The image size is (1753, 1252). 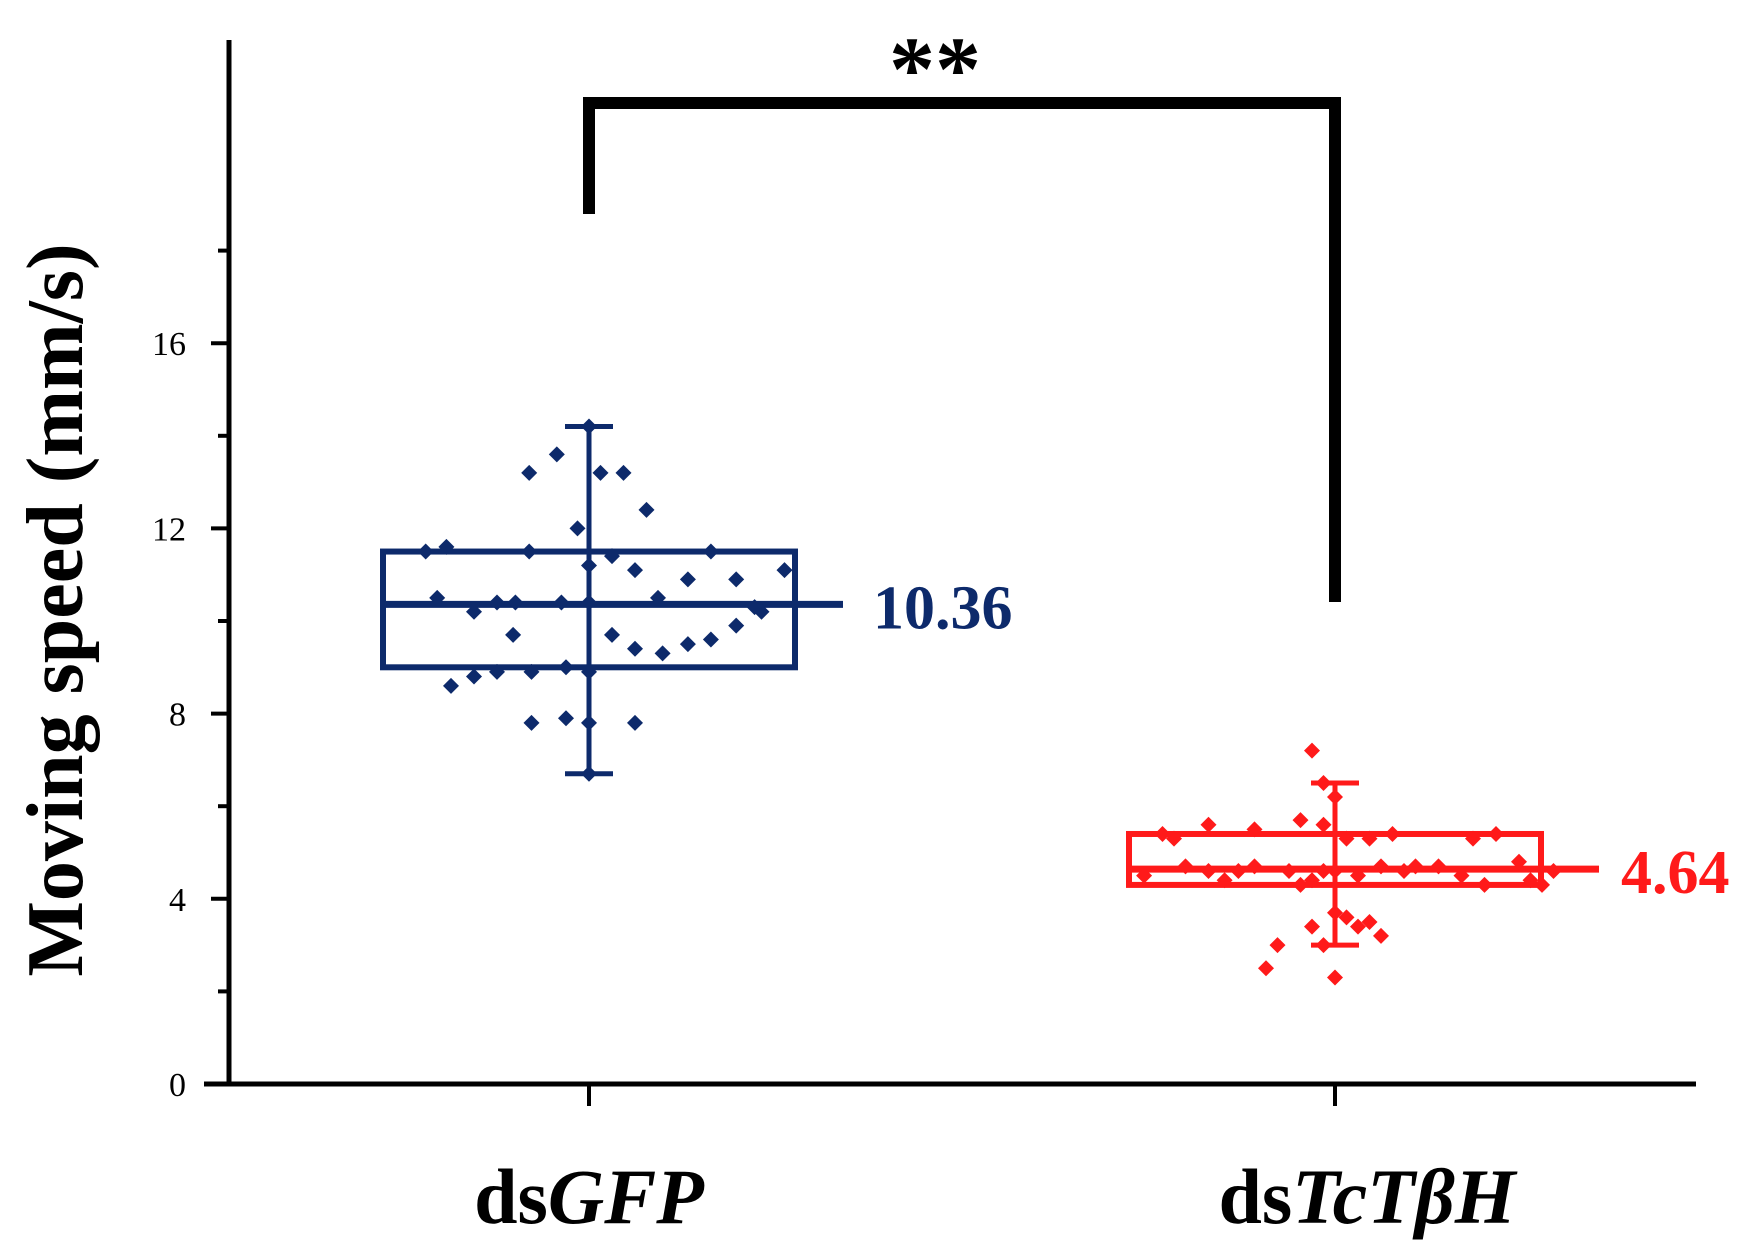 What do you see at coordinates (589, 1196) in the screenshot?
I see `category-label-dsgfp: dsGFP` at bounding box center [589, 1196].